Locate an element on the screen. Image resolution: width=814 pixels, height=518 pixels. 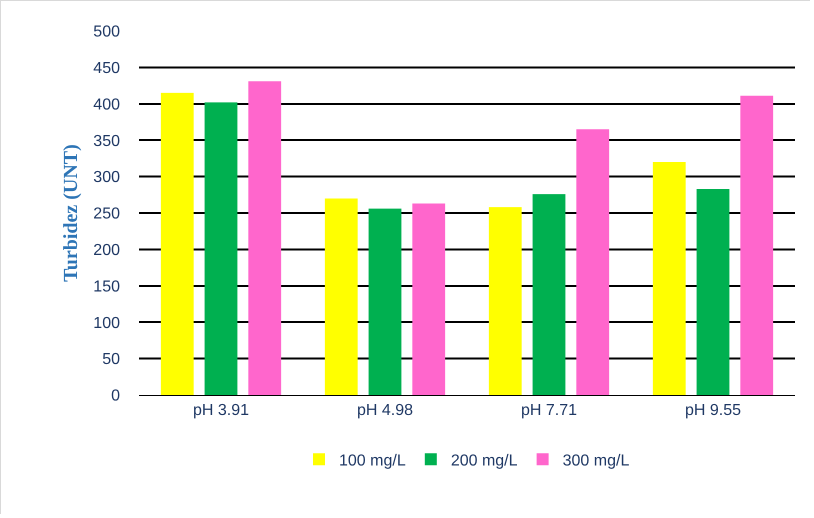
x-tick-label: pH 9.55 is located at coordinates (713, 411).